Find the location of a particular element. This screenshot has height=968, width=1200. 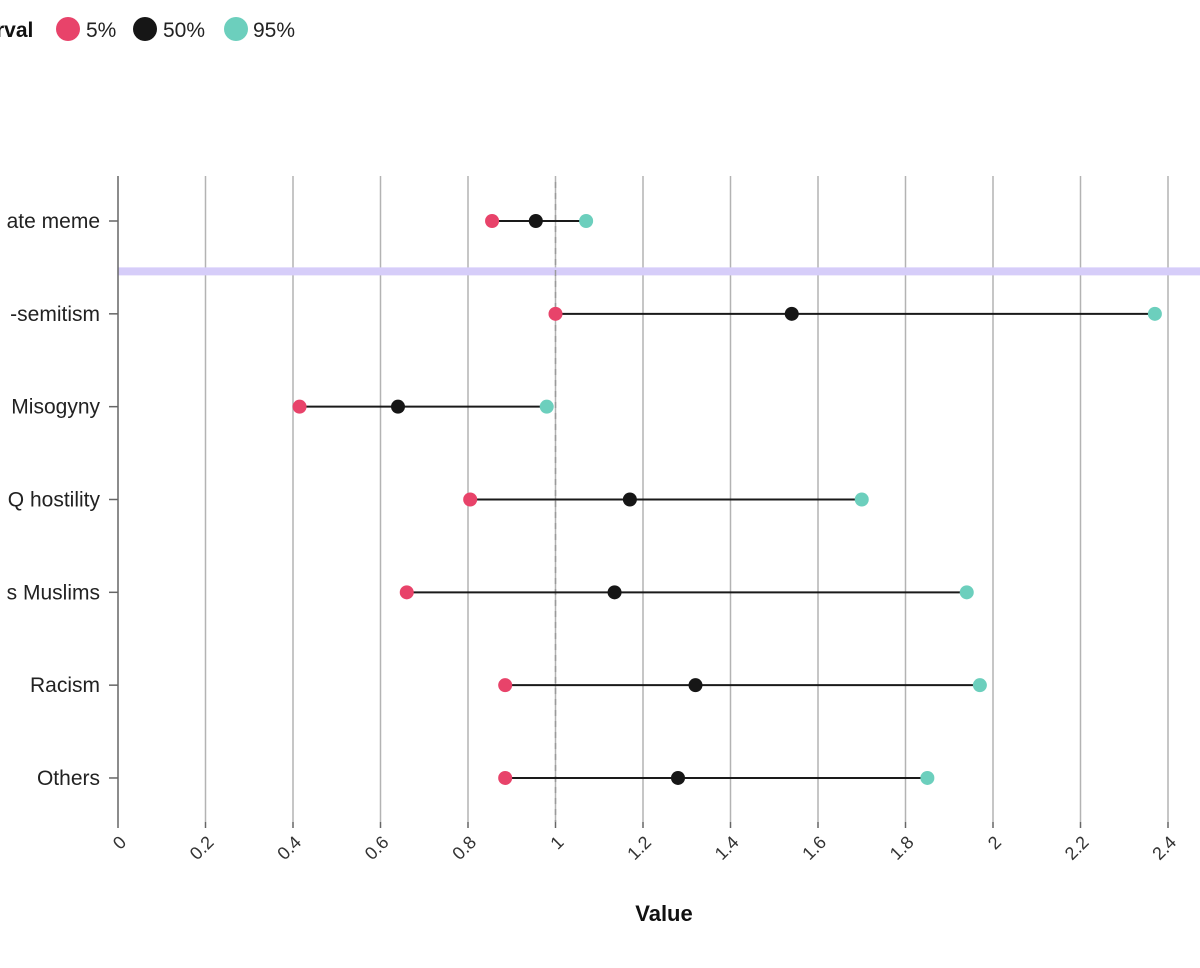

category-label-4: s Muslims is located at coordinates (53, 592).